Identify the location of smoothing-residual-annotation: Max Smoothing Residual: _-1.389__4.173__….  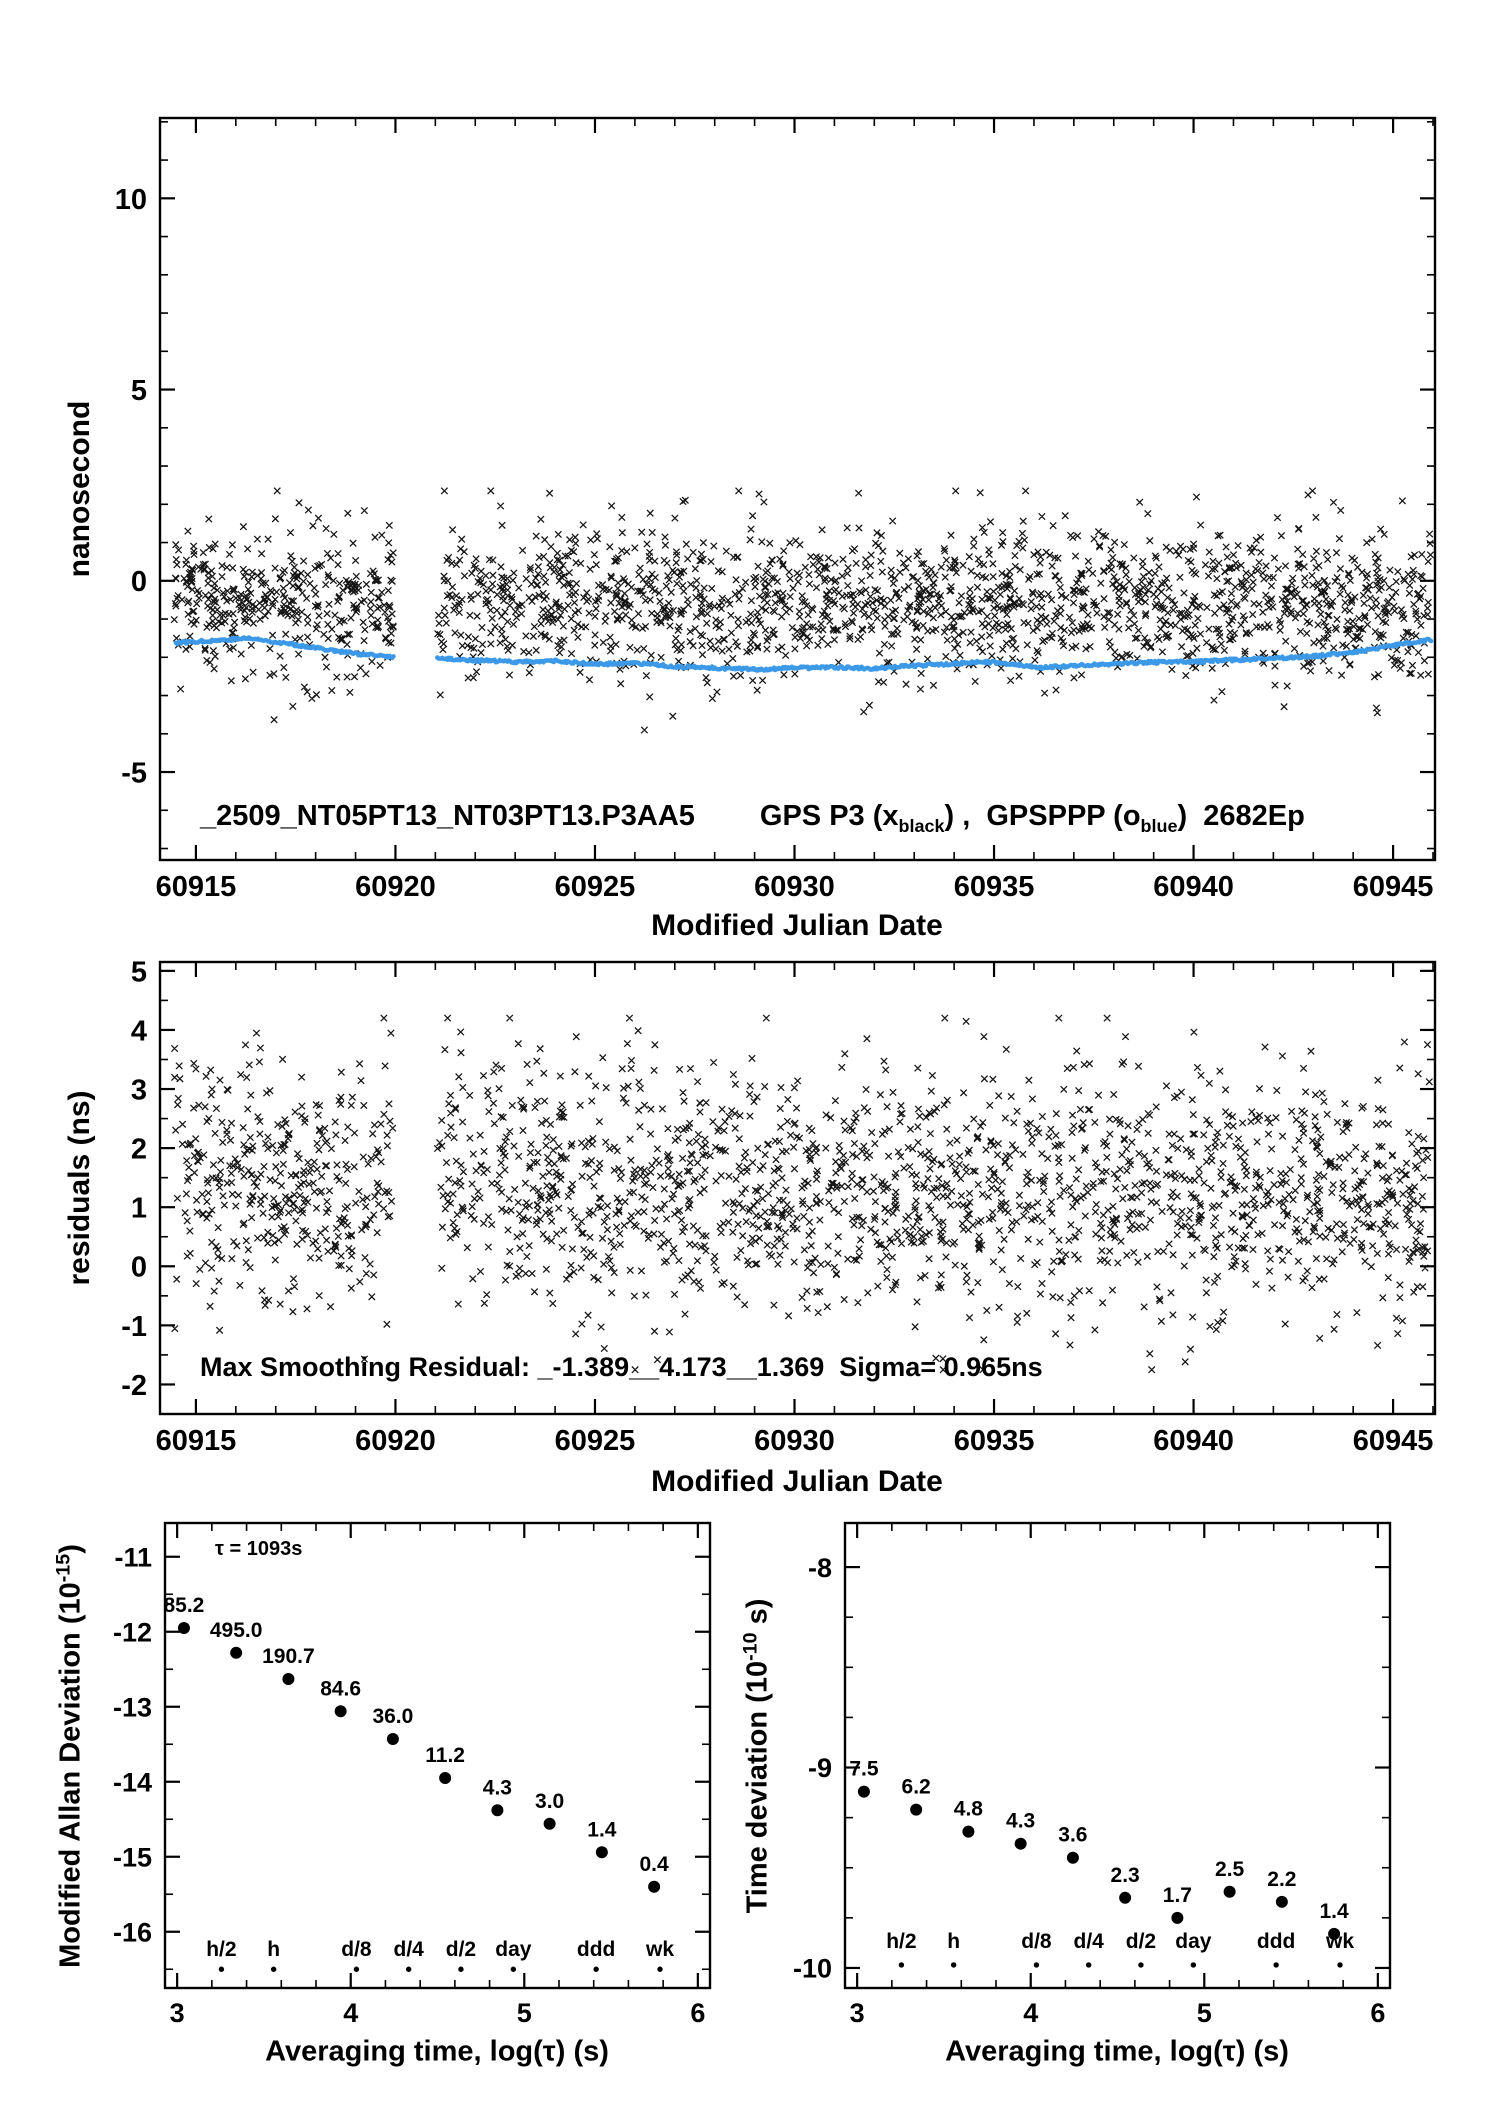
(621, 1367).